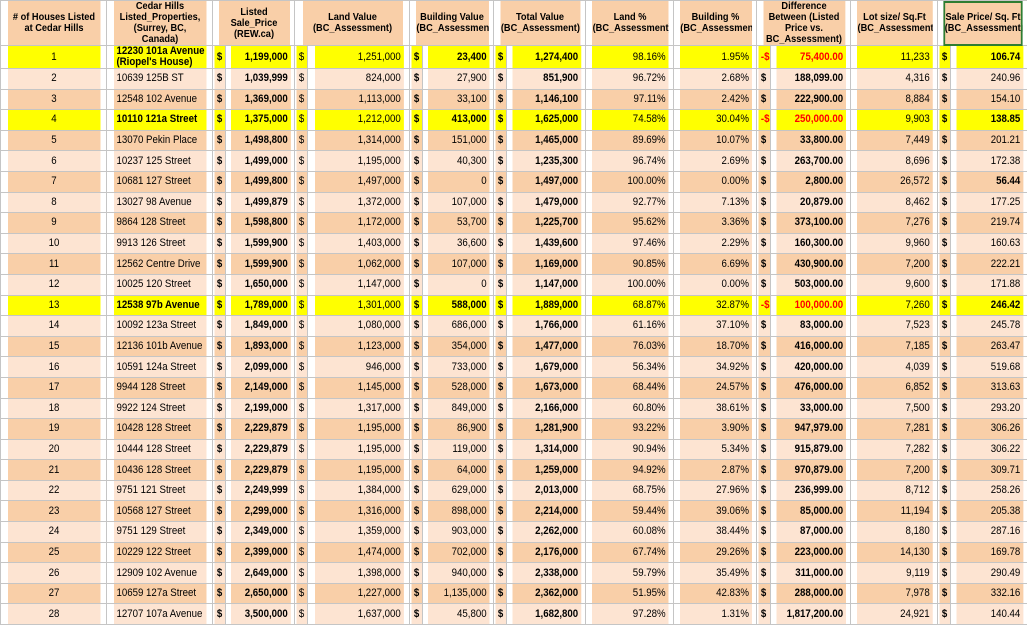 The height and width of the screenshot is (637, 1027). I want to click on cell-address: 10428 128 Street, so click(159, 429).